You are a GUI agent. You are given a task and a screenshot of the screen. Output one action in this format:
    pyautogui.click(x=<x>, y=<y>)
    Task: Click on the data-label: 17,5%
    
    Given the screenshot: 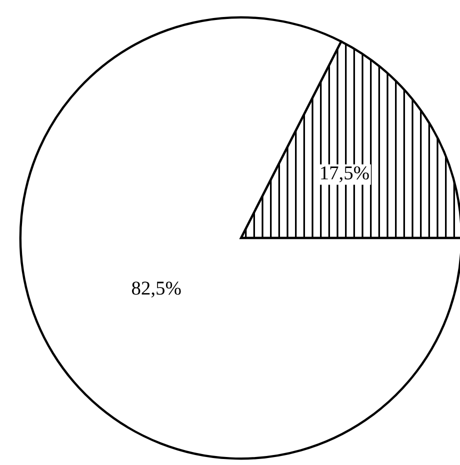 What is the action you would take?
    pyautogui.click(x=345, y=174)
    